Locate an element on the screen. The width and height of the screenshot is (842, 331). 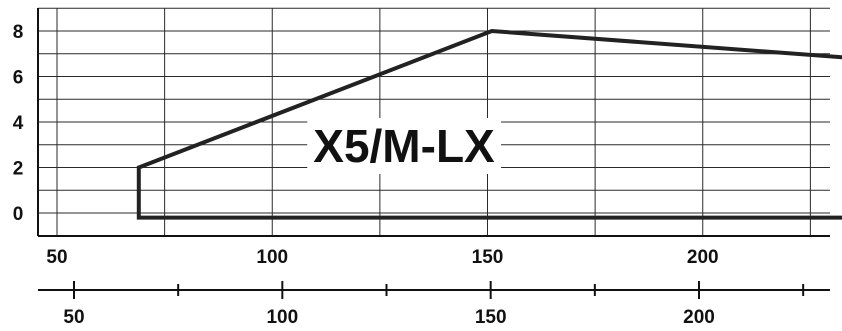
secondary-x-tick-label: 150 is located at coordinates (491, 317).